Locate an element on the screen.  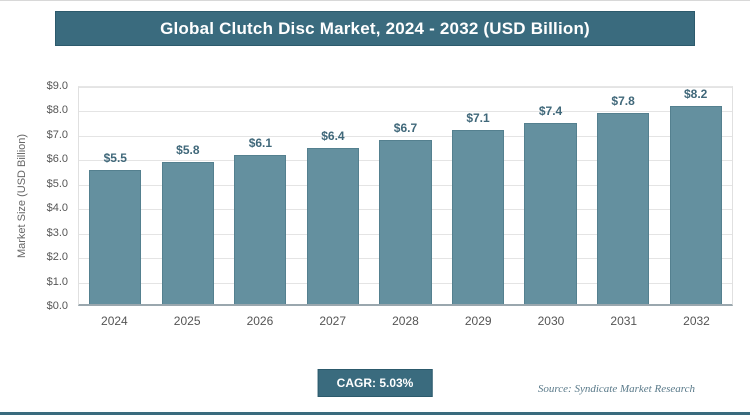
bar-column: $7.8 is located at coordinates (623, 195).